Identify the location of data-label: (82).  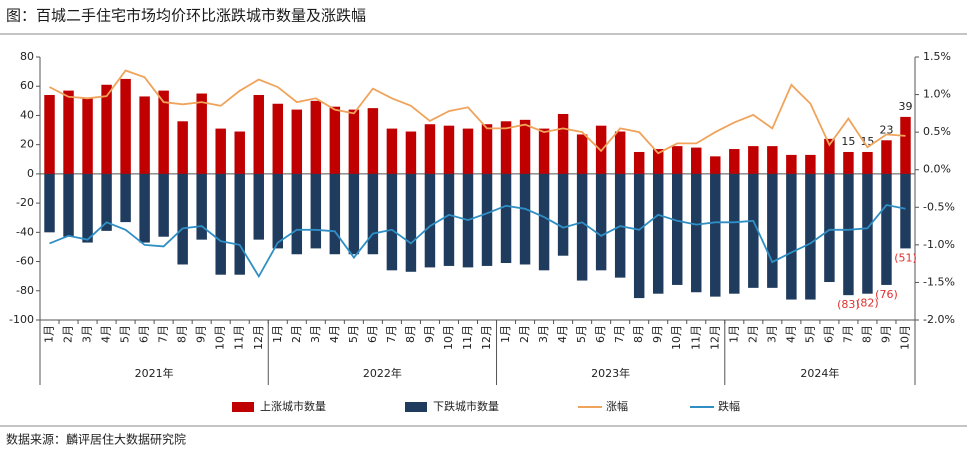
(867, 303).